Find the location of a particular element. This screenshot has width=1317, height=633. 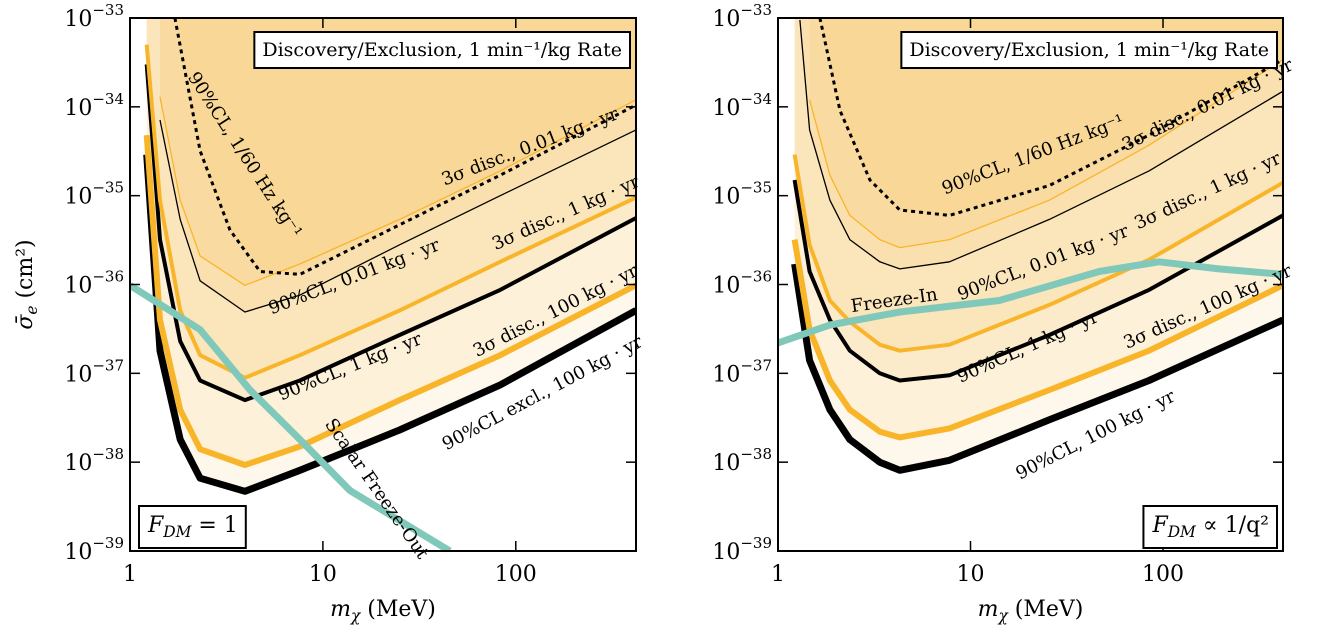

label-text: = 1 is located at coordinates (214, 525).